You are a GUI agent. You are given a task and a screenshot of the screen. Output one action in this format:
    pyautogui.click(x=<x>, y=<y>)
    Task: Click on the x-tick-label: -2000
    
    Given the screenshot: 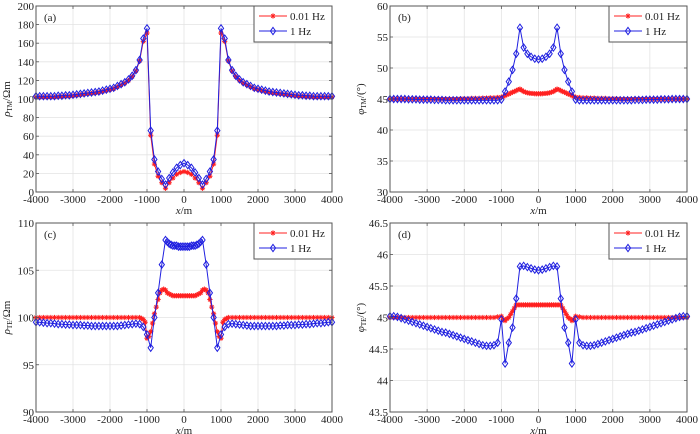 What is the action you would take?
    pyautogui.click(x=110, y=200)
    